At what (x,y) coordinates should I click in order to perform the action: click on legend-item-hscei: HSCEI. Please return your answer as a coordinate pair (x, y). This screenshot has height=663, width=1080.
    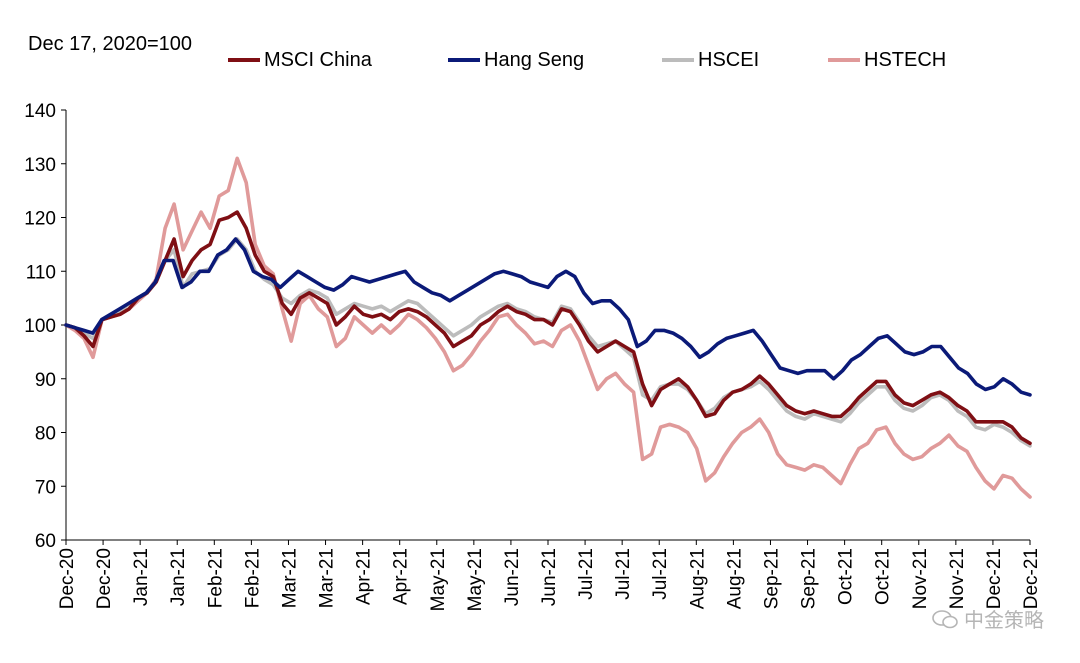
    Looking at the image, I should click on (710, 60).